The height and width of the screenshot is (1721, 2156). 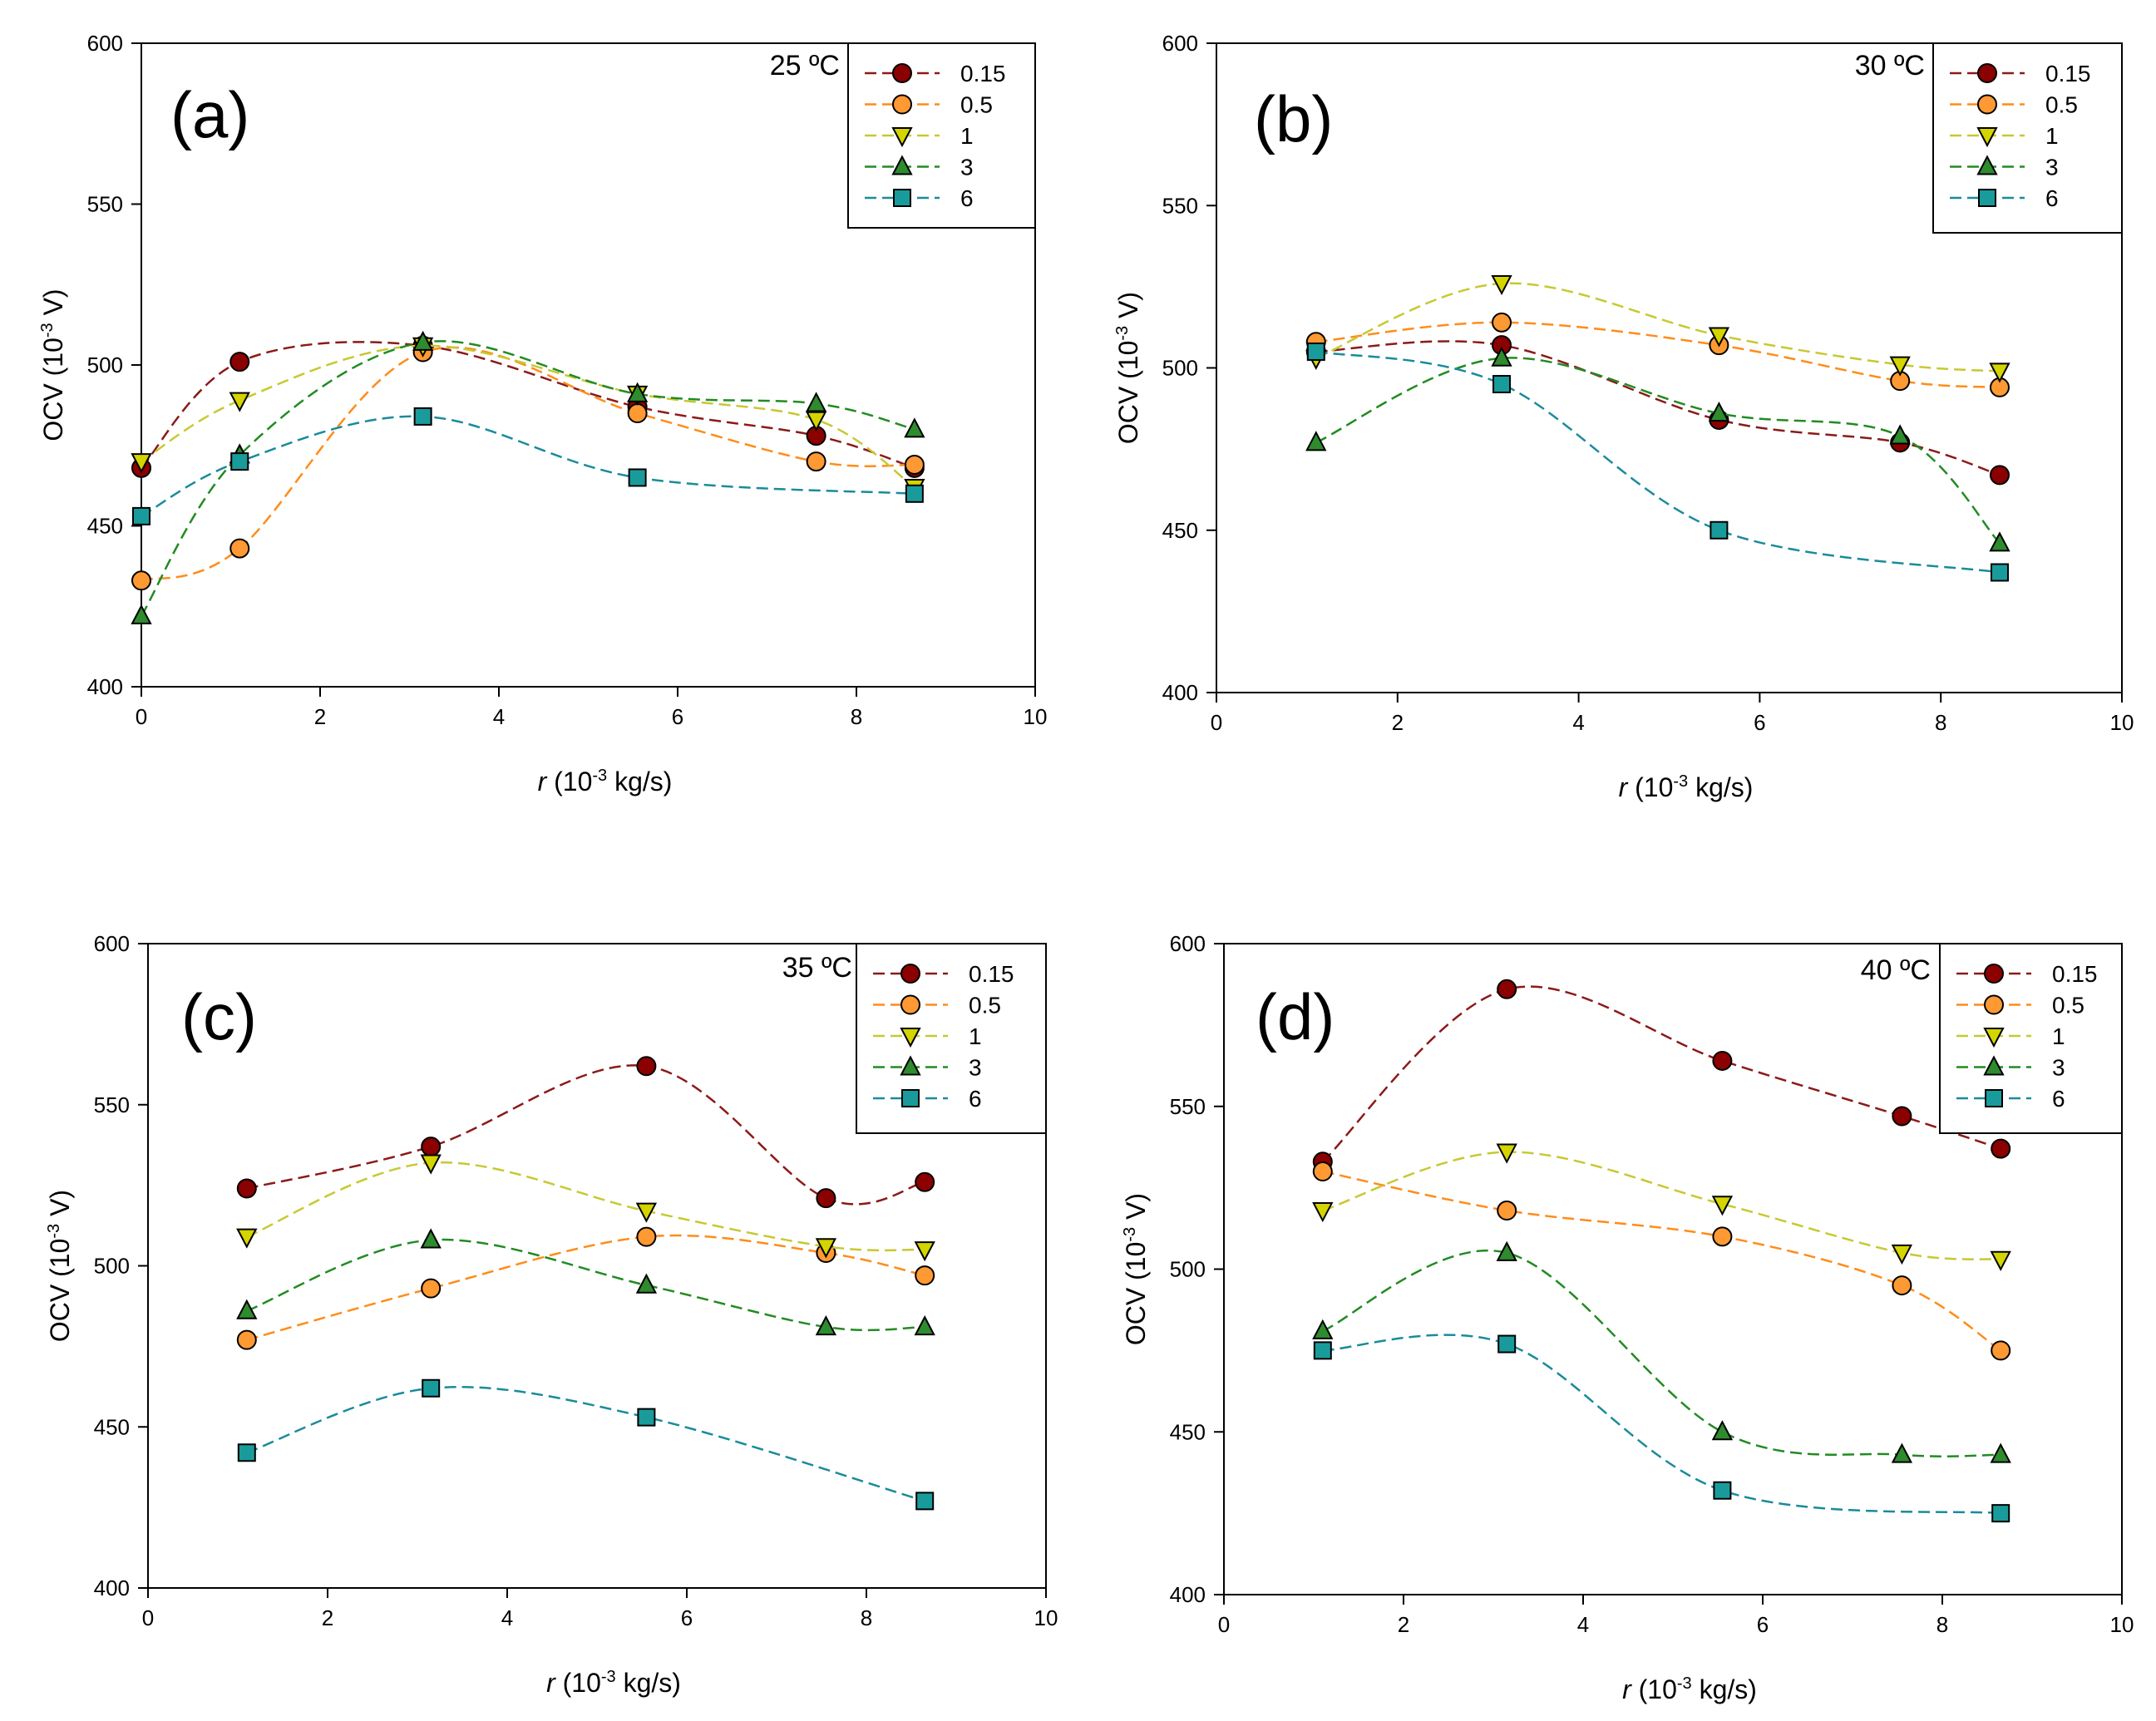 What do you see at coordinates (112, 1104) in the screenshot?
I see `y-tick-label: 550` at bounding box center [112, 1104].